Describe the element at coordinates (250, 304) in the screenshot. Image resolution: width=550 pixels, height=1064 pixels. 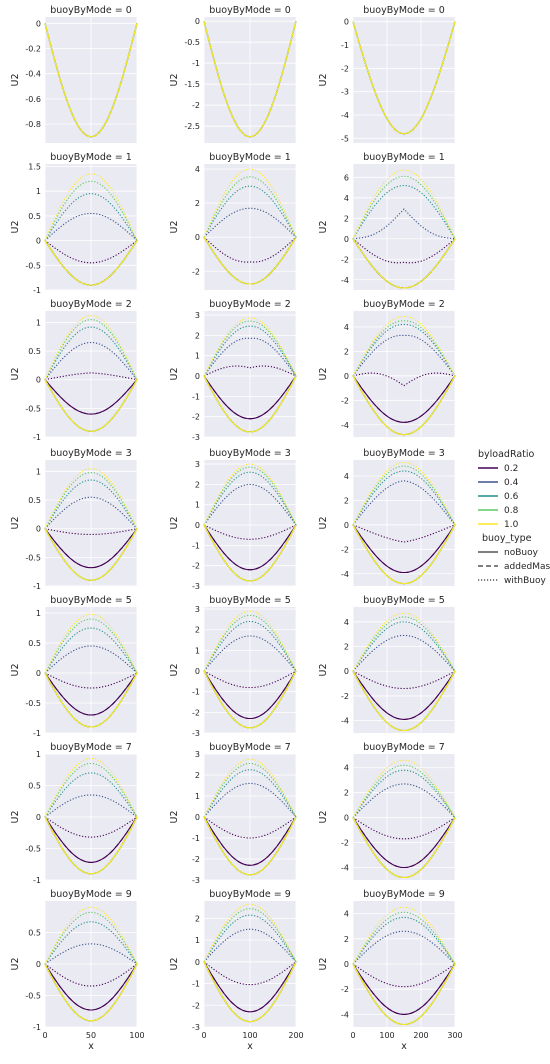
I see `panel-title: buoyByMode = 2` at that location.